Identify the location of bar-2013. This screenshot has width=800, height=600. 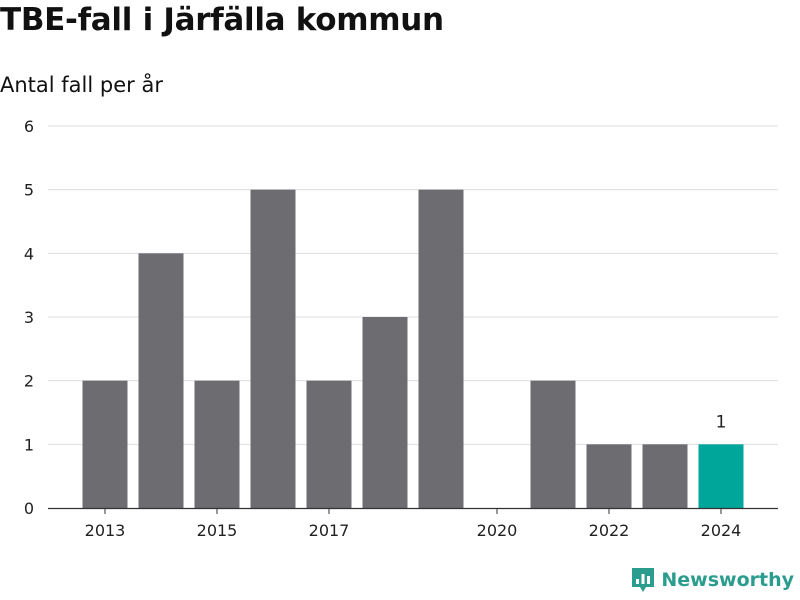
(105, 444).